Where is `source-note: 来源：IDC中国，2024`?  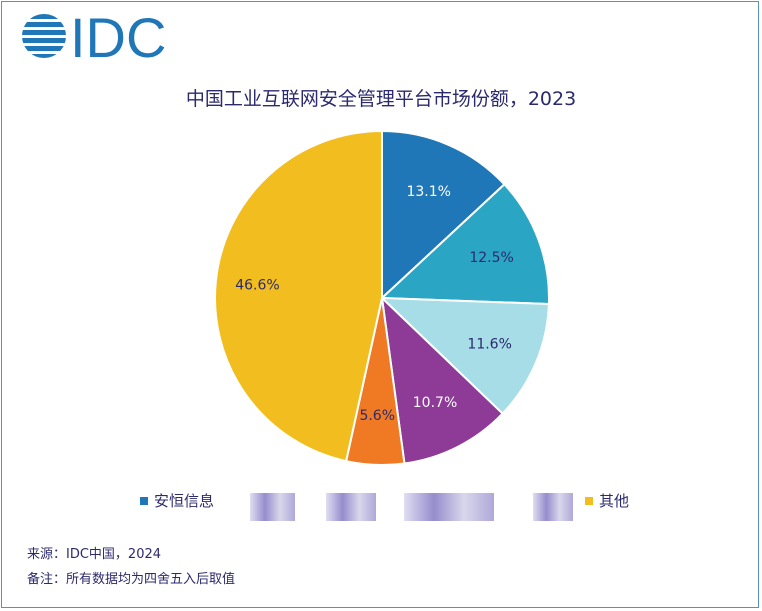
source-note: 来源：IDC中国，2024 is located at coordinates (94, 554).